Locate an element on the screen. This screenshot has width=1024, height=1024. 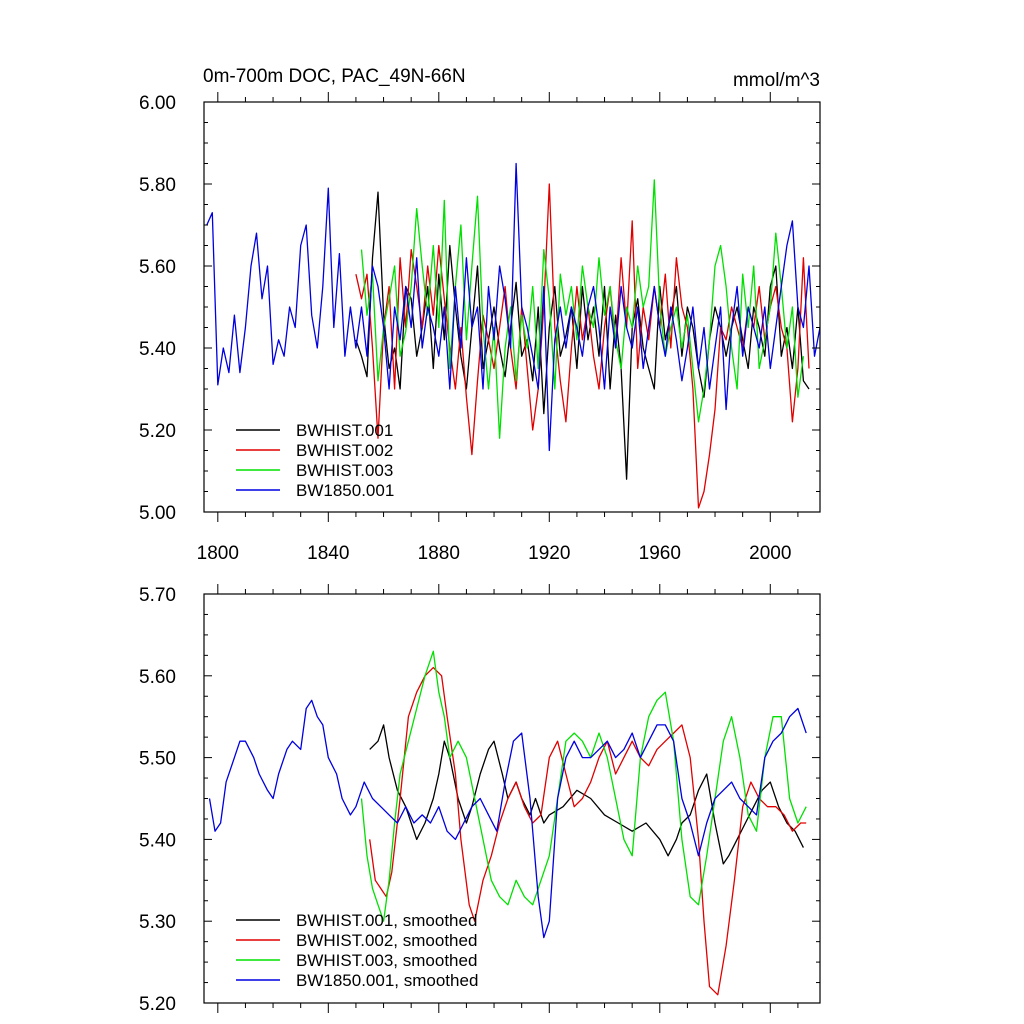
y-tick-label: 5.70 is located at coordinates (157, 595).